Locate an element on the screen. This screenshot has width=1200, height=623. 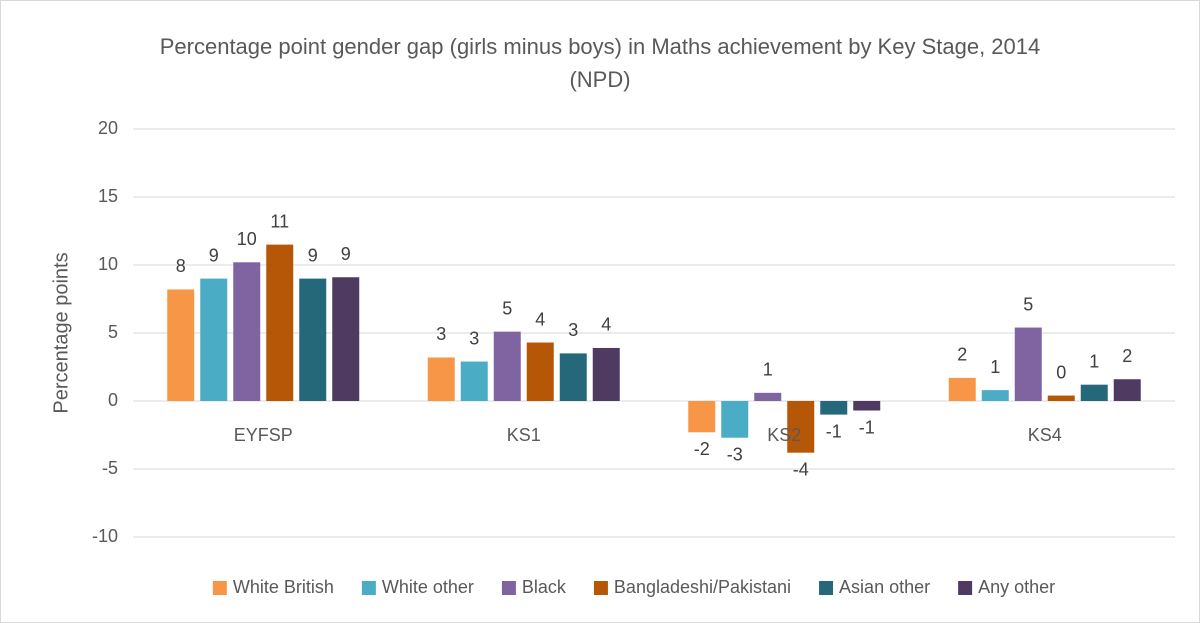
legend-label: Any other is located at coordinates (1016, 587).